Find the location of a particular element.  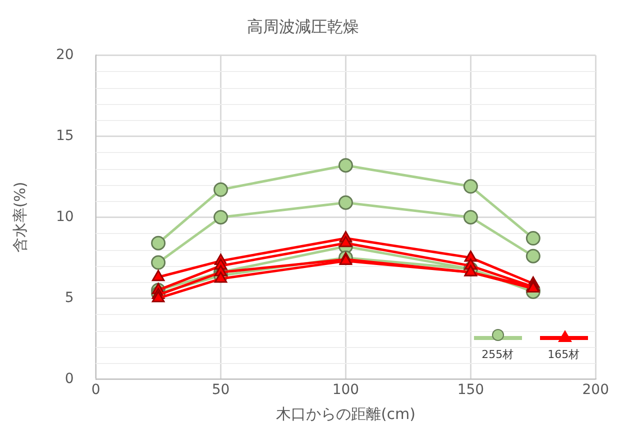

legend-label: 165材 is located at coordinates (564, 354).